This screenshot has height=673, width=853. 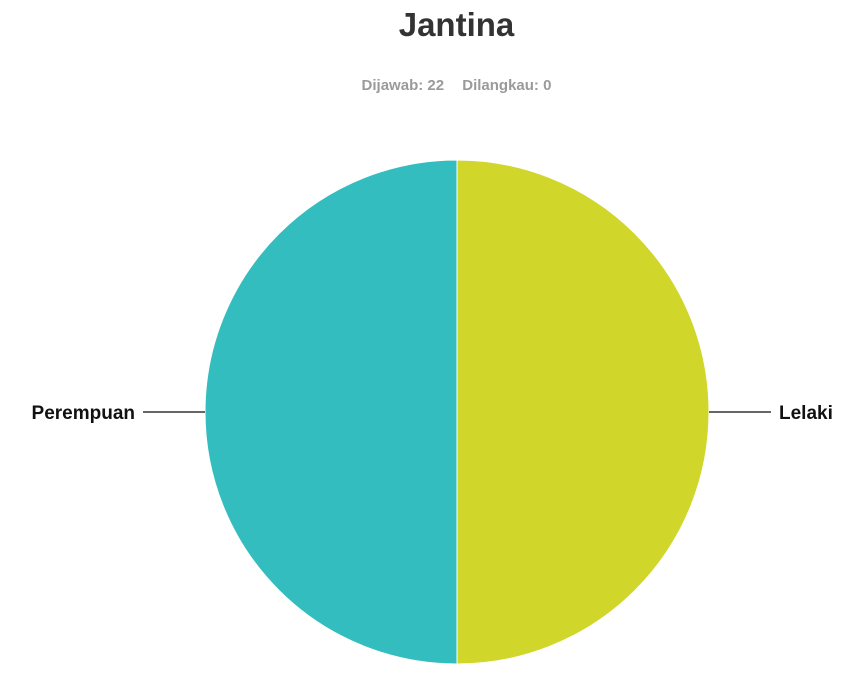 I want to click on answered-count: Dijawab: 22, so click(x=403, y=85).